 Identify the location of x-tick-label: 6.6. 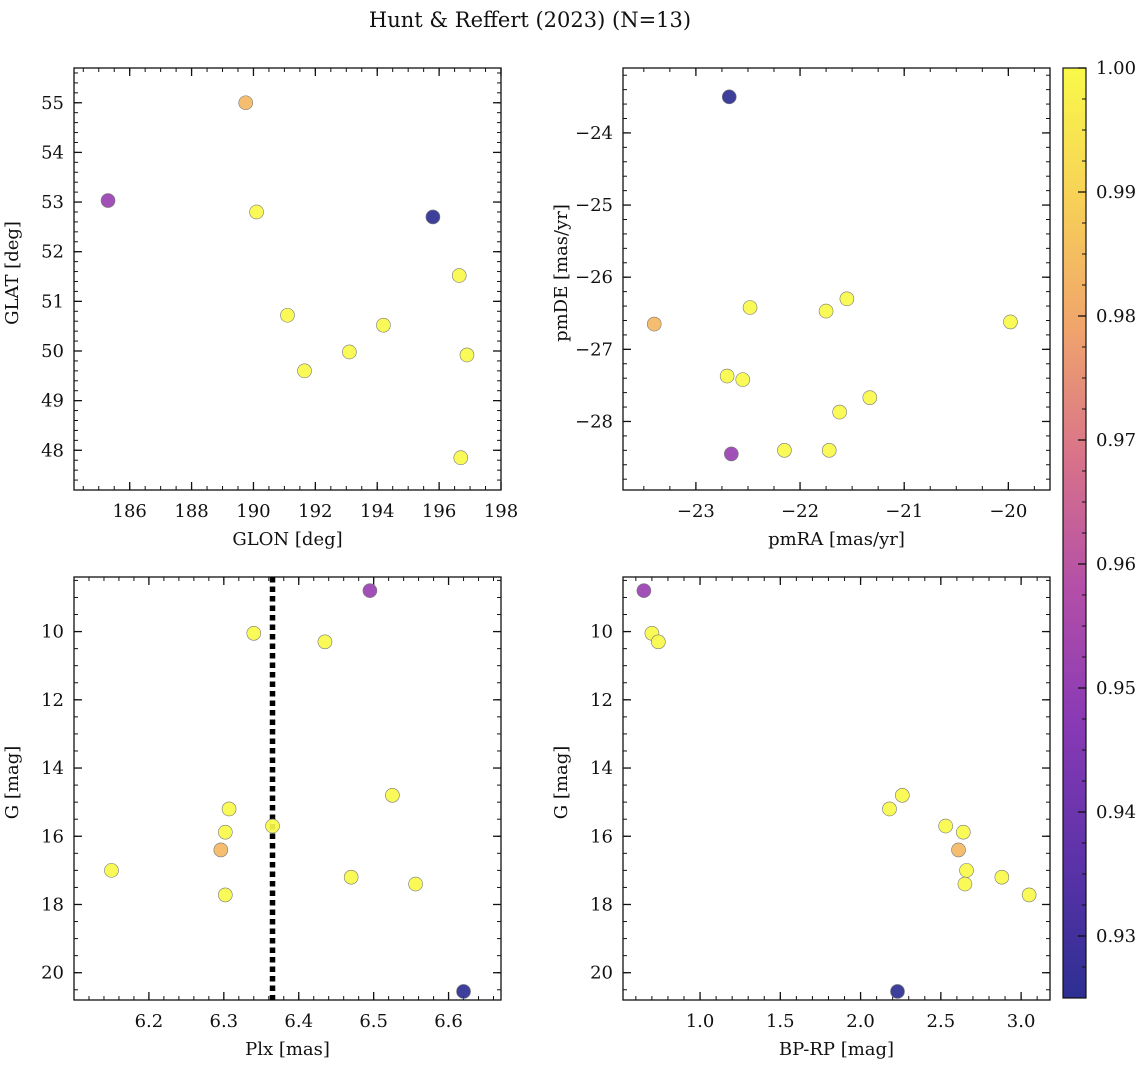
(448, 1021).